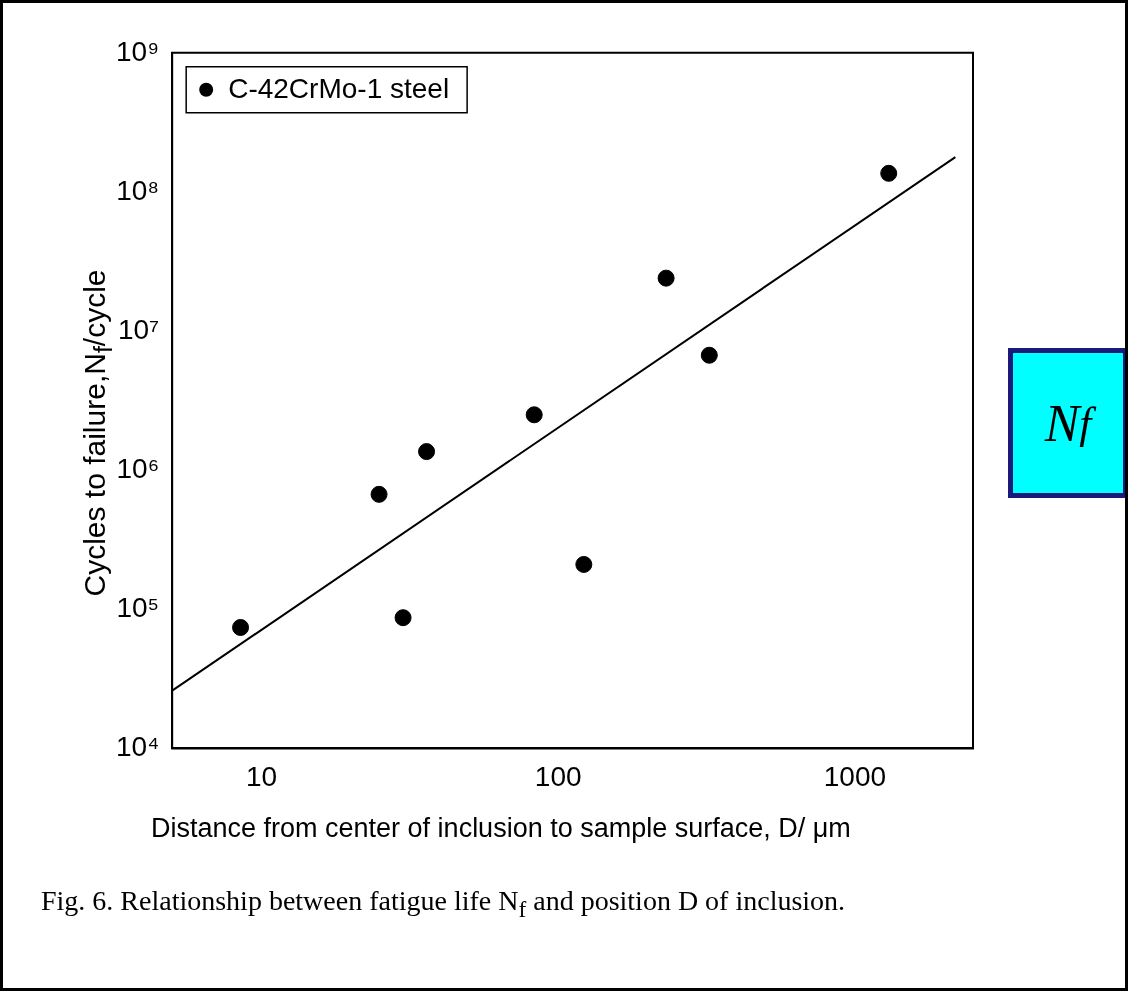 This screenshot has height=991, width=1128. I want to click on caption: Fig. 6. Relationship between fatigue life N$_{f}$ and position D of inclusion., so click(444, 904).